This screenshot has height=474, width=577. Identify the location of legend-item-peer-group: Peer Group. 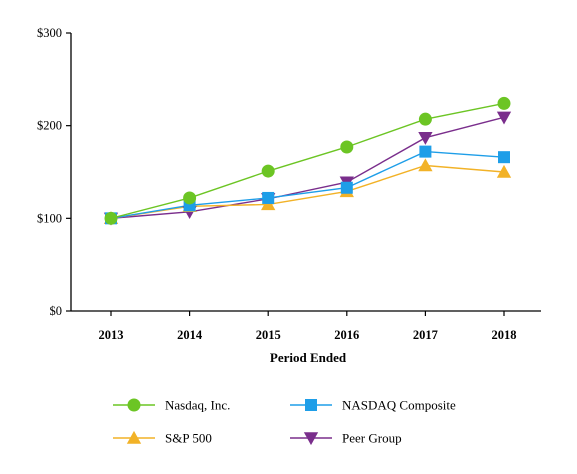
(346, 438).